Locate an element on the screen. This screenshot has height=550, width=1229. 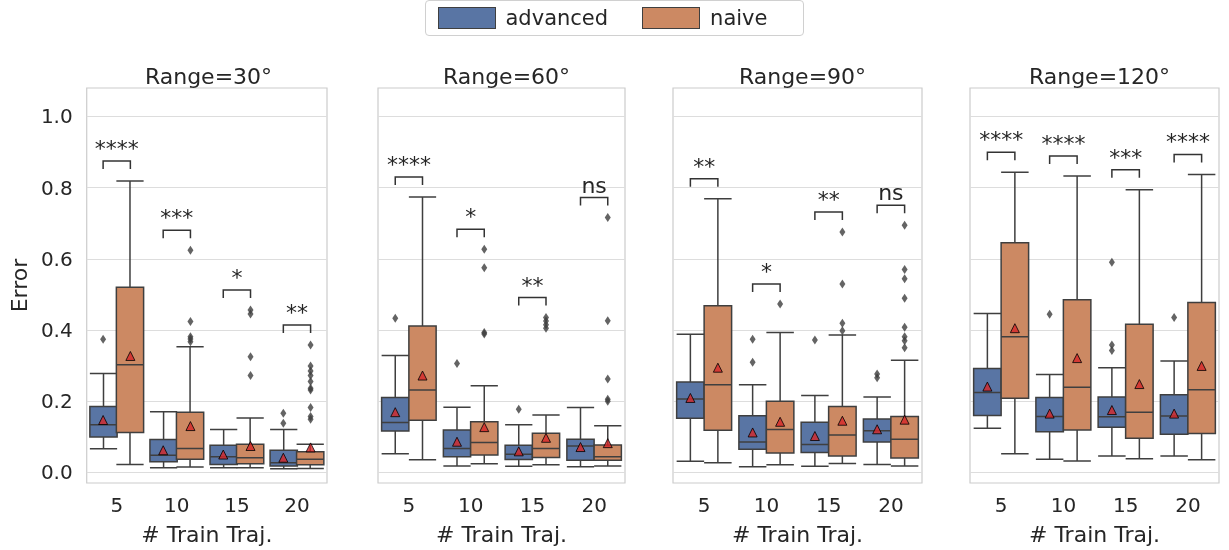
y-tick-label: 0.8 is located at coordinates (56, 187).